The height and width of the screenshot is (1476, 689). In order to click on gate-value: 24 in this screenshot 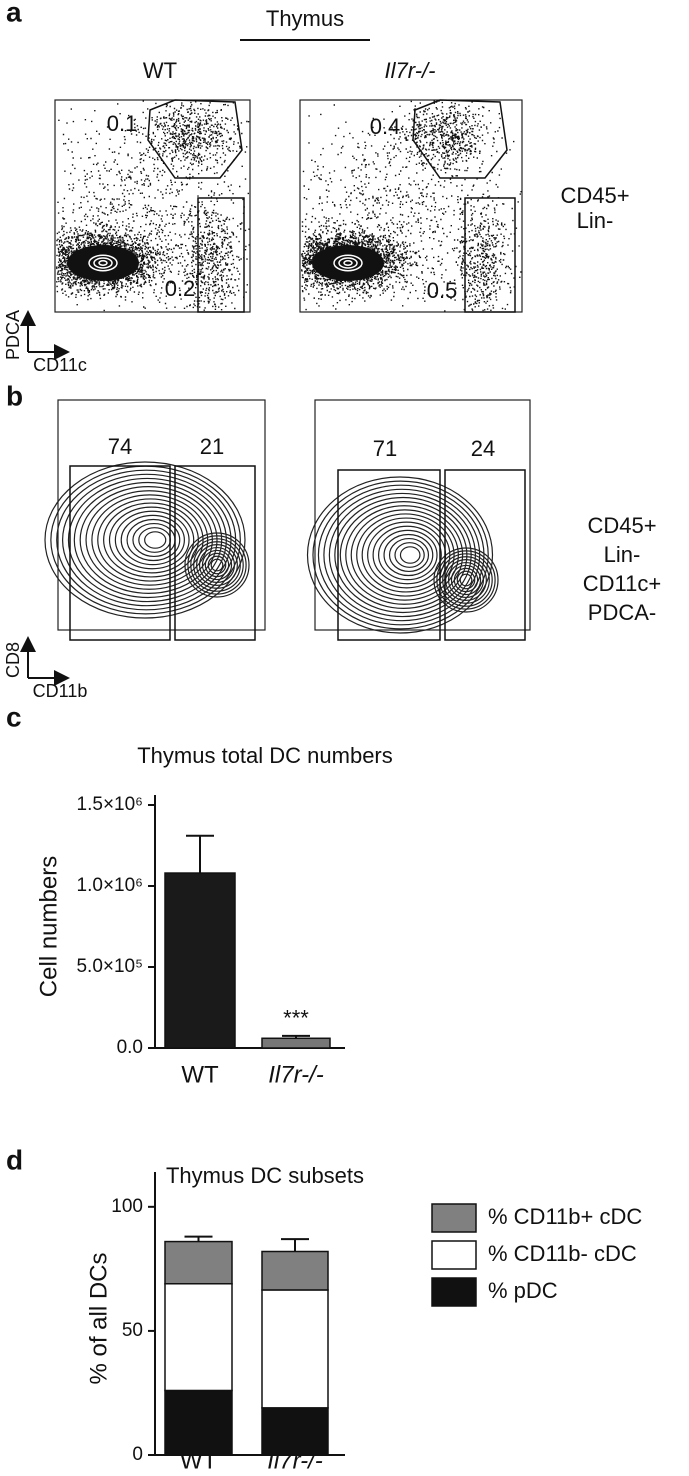, I will do `click(483, 448)`.